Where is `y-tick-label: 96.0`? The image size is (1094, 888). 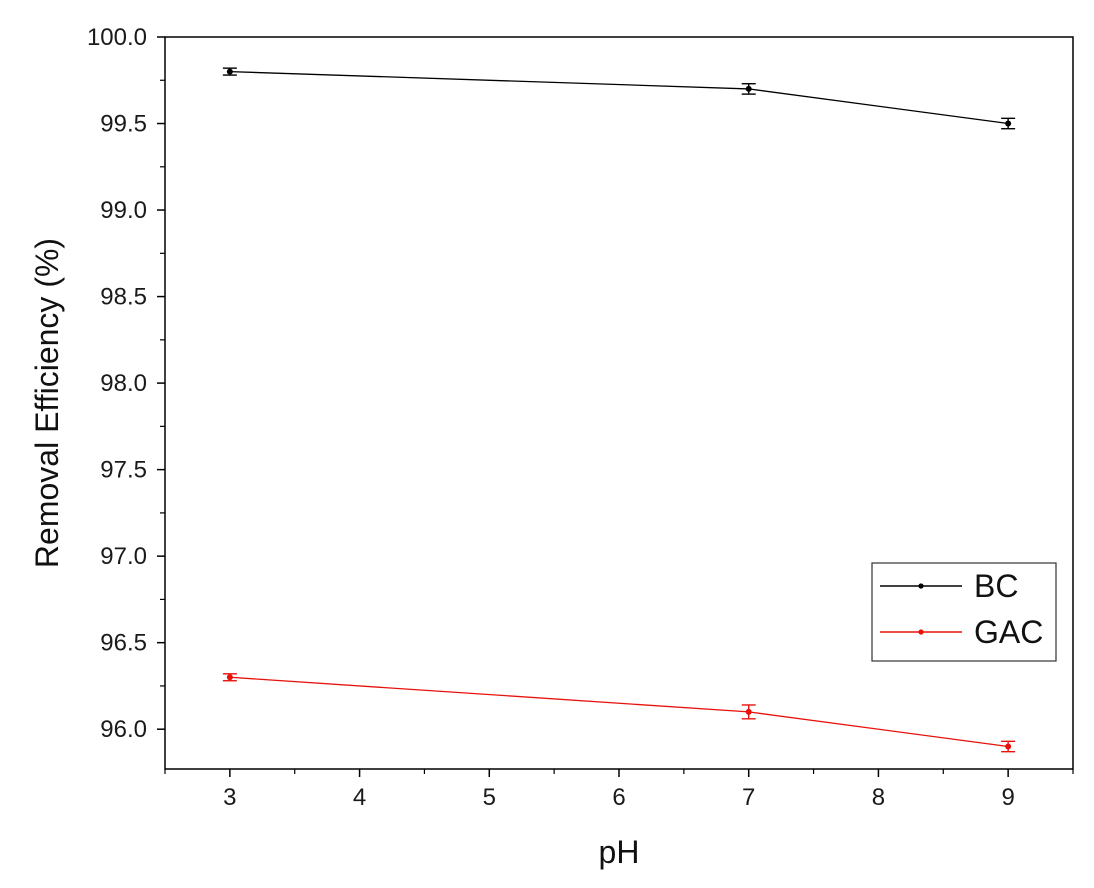
y-tick-label: 96.0 is located at coordinates (123, 729).